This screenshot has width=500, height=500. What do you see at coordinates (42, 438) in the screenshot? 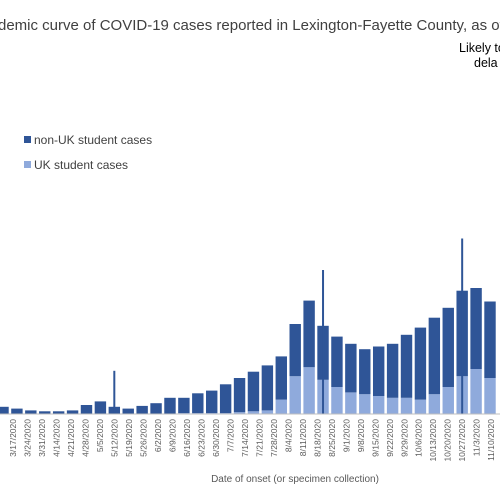
I see `x-tick-label-2: 3/31/2020` at bounding box center [42, 438].